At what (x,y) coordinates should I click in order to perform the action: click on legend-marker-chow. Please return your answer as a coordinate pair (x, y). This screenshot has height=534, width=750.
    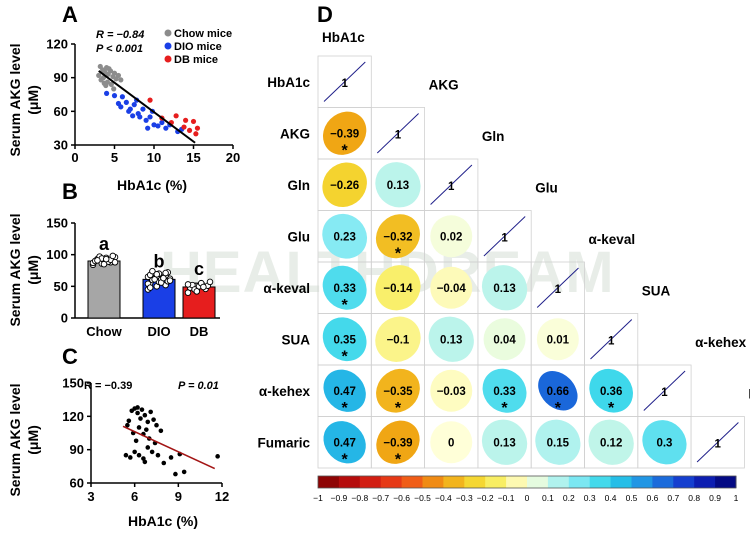
    Looking at the image, I should click on (168, 33).